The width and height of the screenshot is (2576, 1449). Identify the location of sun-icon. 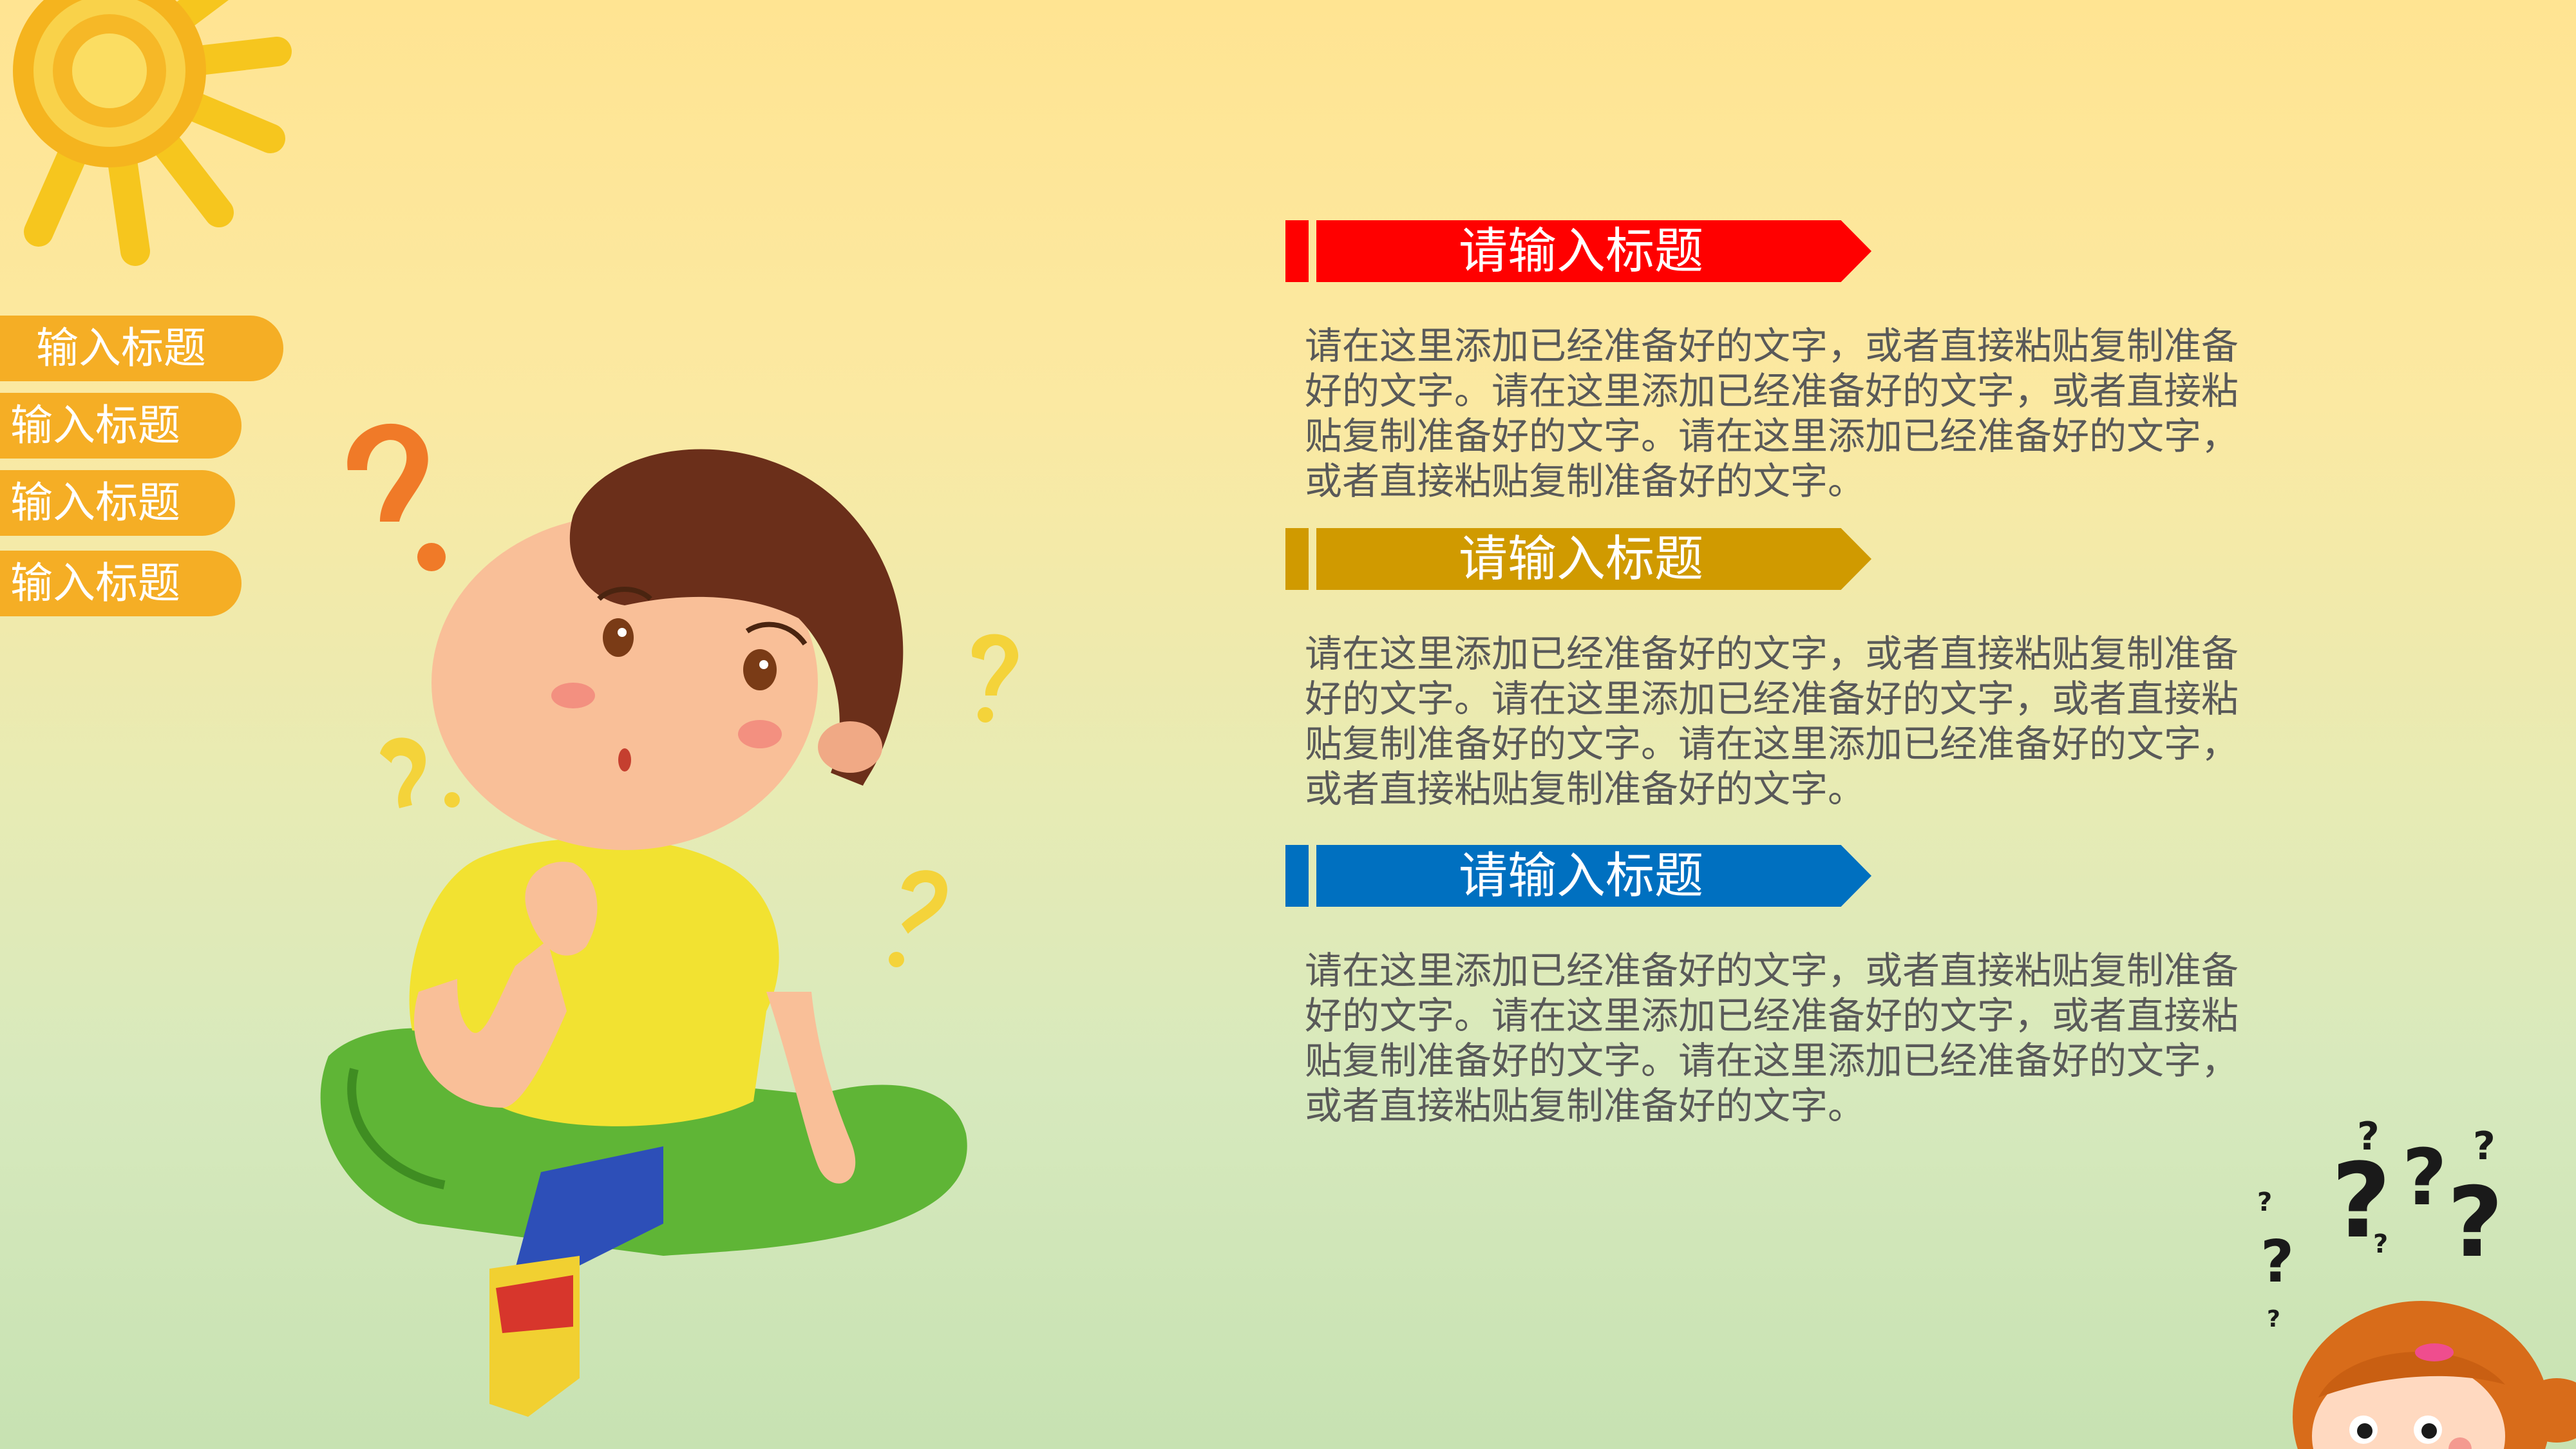
(152, 133).